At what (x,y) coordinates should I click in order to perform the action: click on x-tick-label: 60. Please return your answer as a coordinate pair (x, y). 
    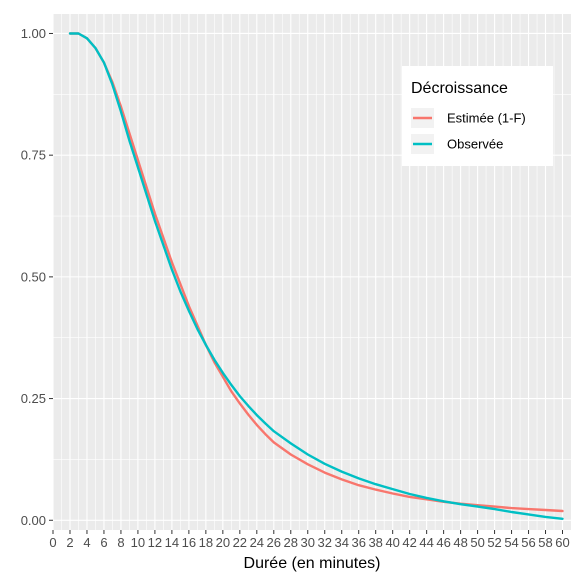
    Looking at the image, I should click on (562, 542).